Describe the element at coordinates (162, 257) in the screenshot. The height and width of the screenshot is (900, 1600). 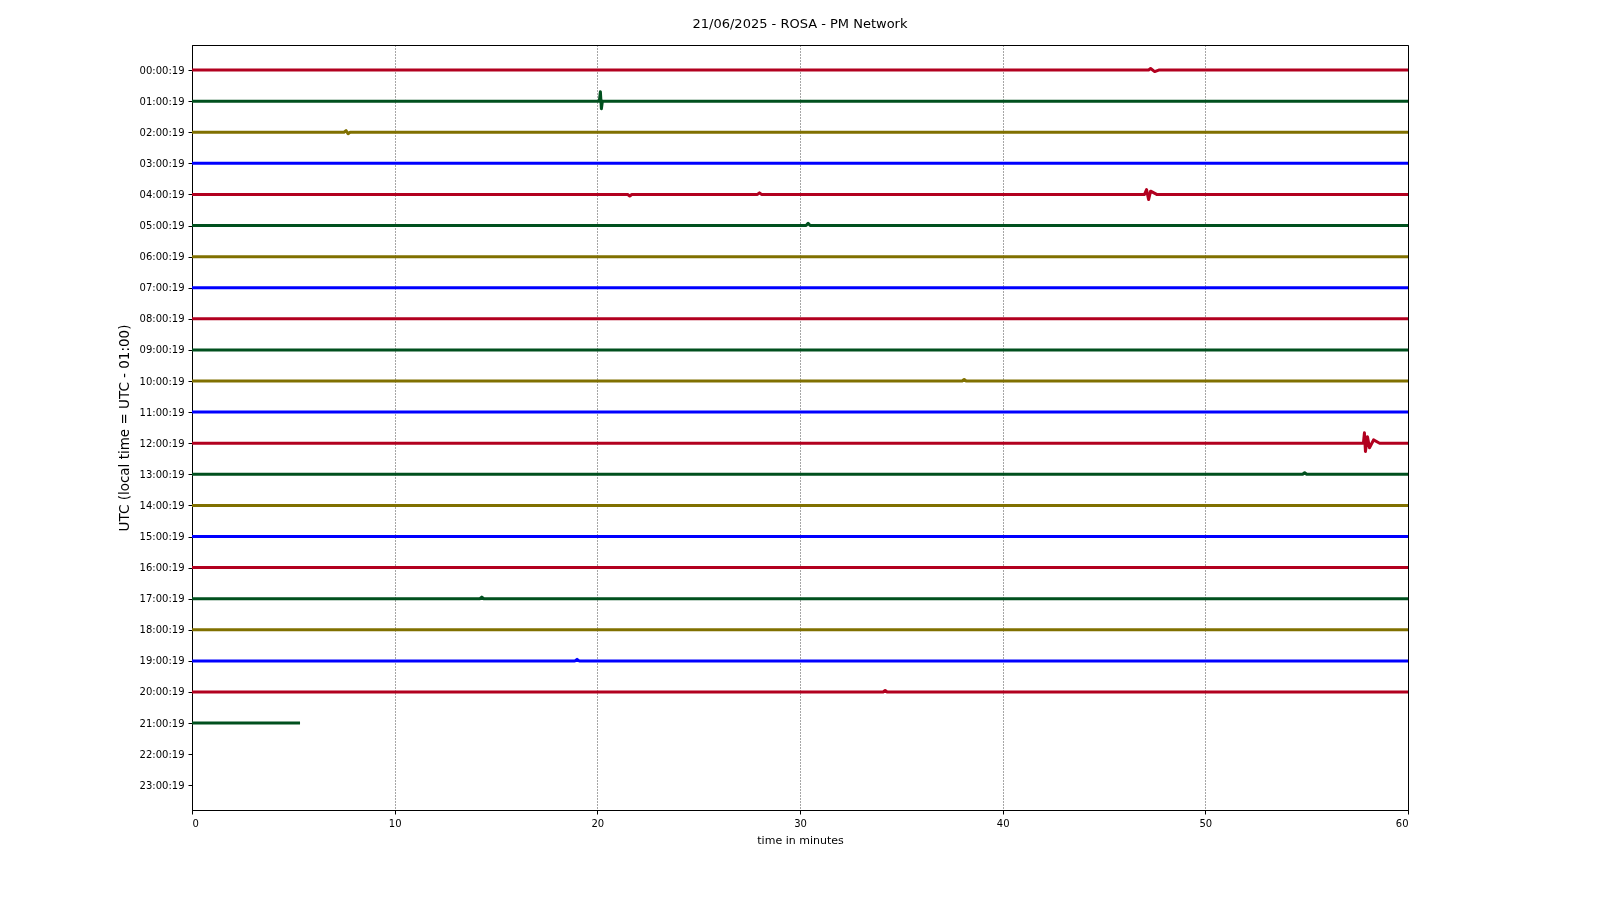
I see `y-tick-label: 06:00:19` at that location.